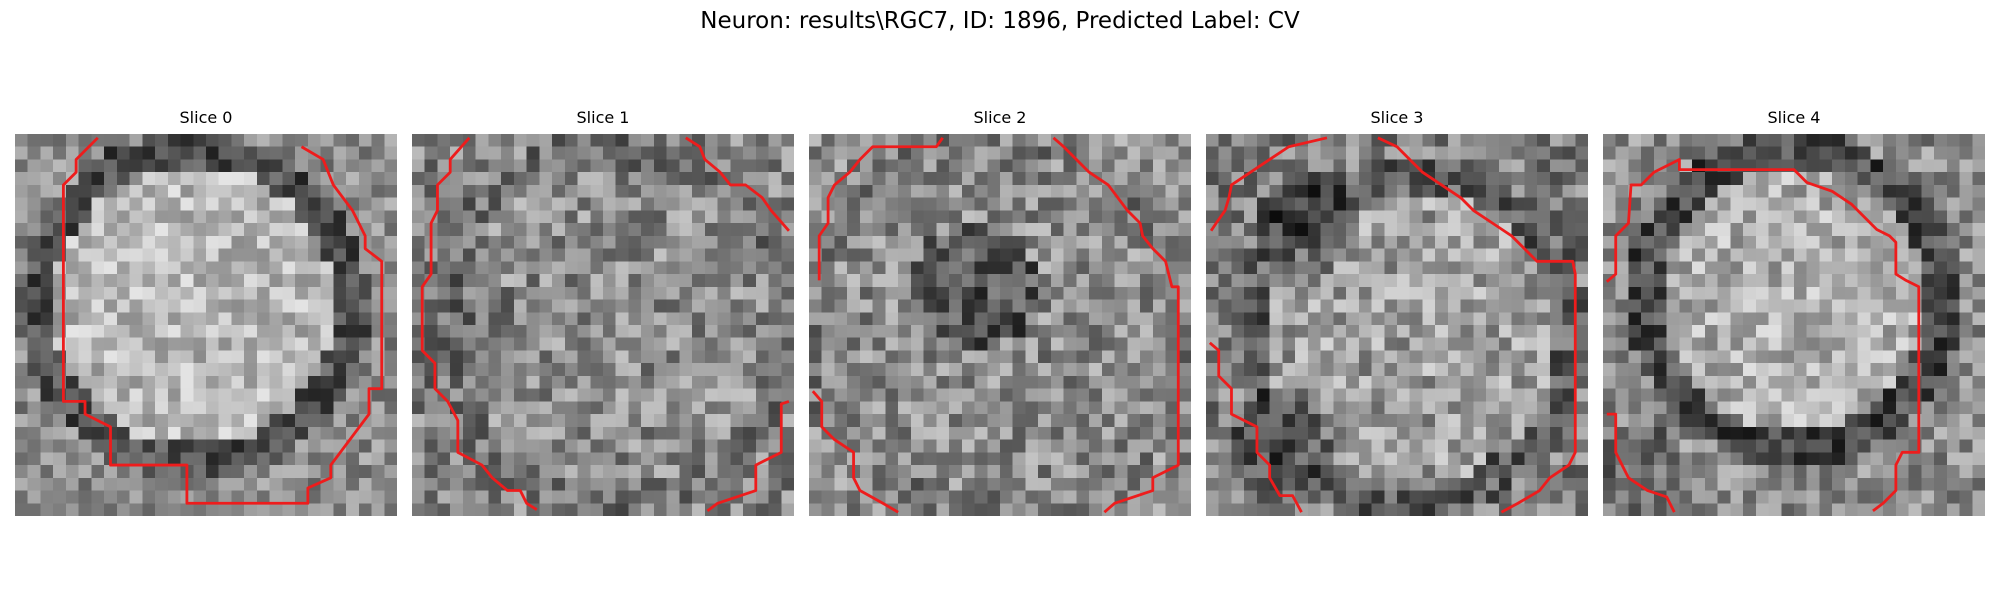 The image size is (2000, 600). What do you see at coordinates (1000, 117) in the screenshot?
I see `slice-title-2: Slice 2` at bounding box center [1000, 117].